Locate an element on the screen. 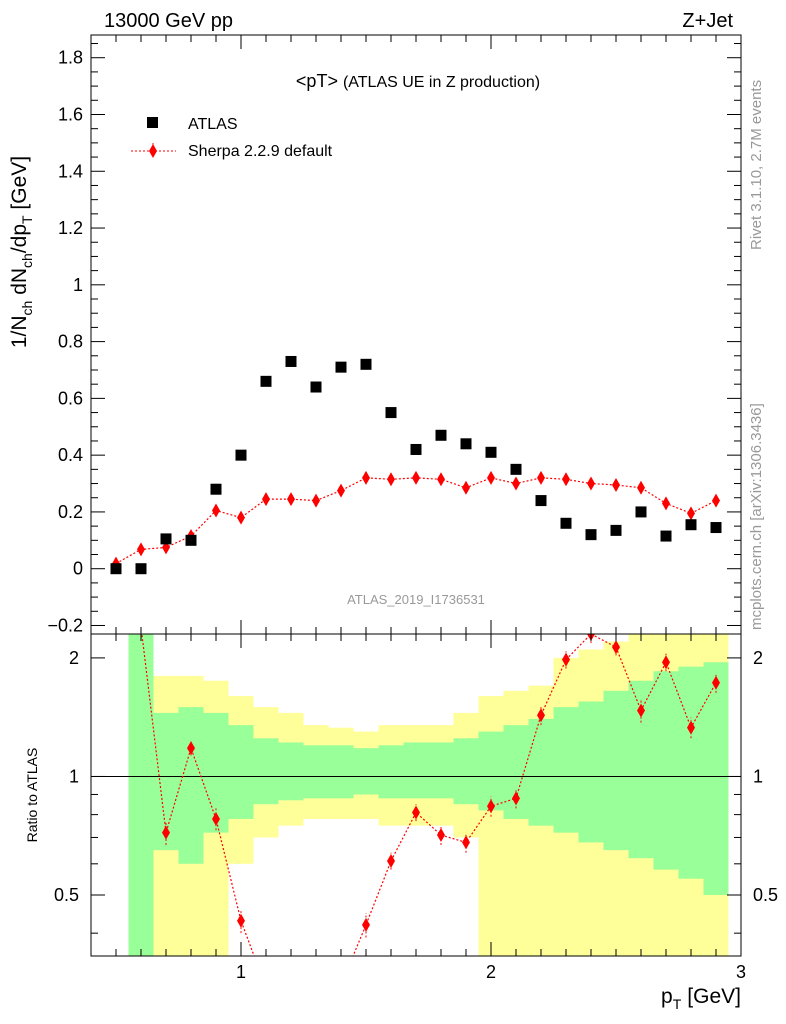  sherpa-line is located at coordinates (416, 521).